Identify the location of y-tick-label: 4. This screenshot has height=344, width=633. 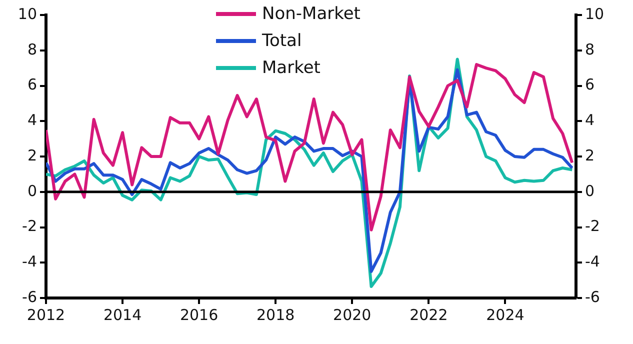
(32, 120).